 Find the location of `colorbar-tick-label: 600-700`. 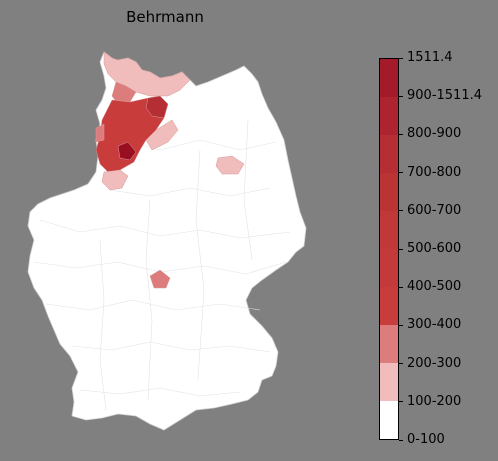

colorbar-tick-label: 600-700 is located at coordinates (434, 210).